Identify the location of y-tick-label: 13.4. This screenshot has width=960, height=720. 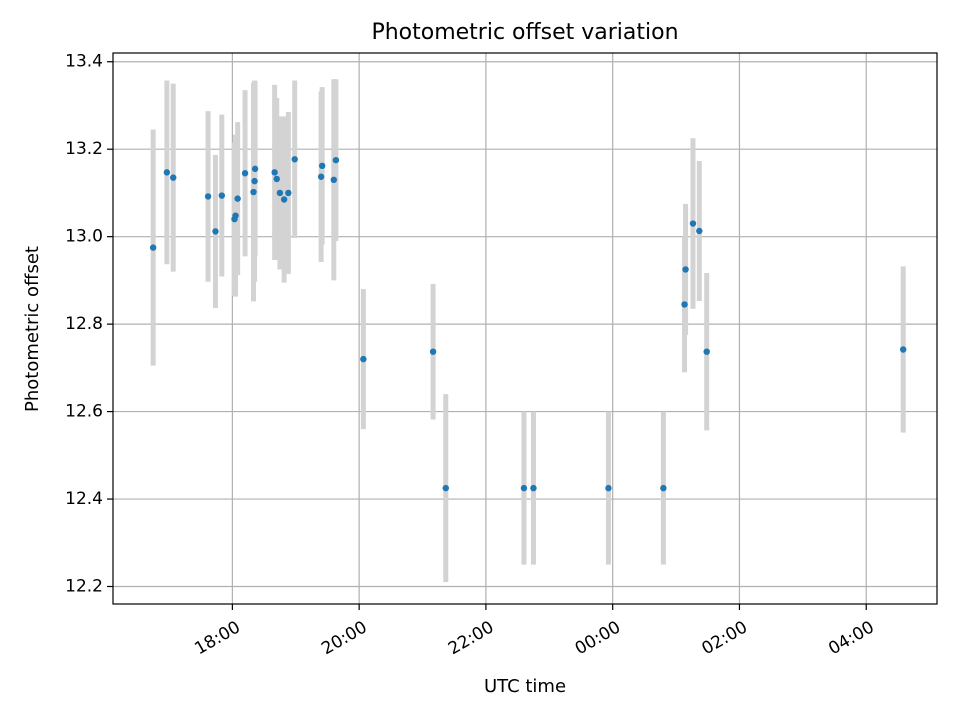
(84, 62).